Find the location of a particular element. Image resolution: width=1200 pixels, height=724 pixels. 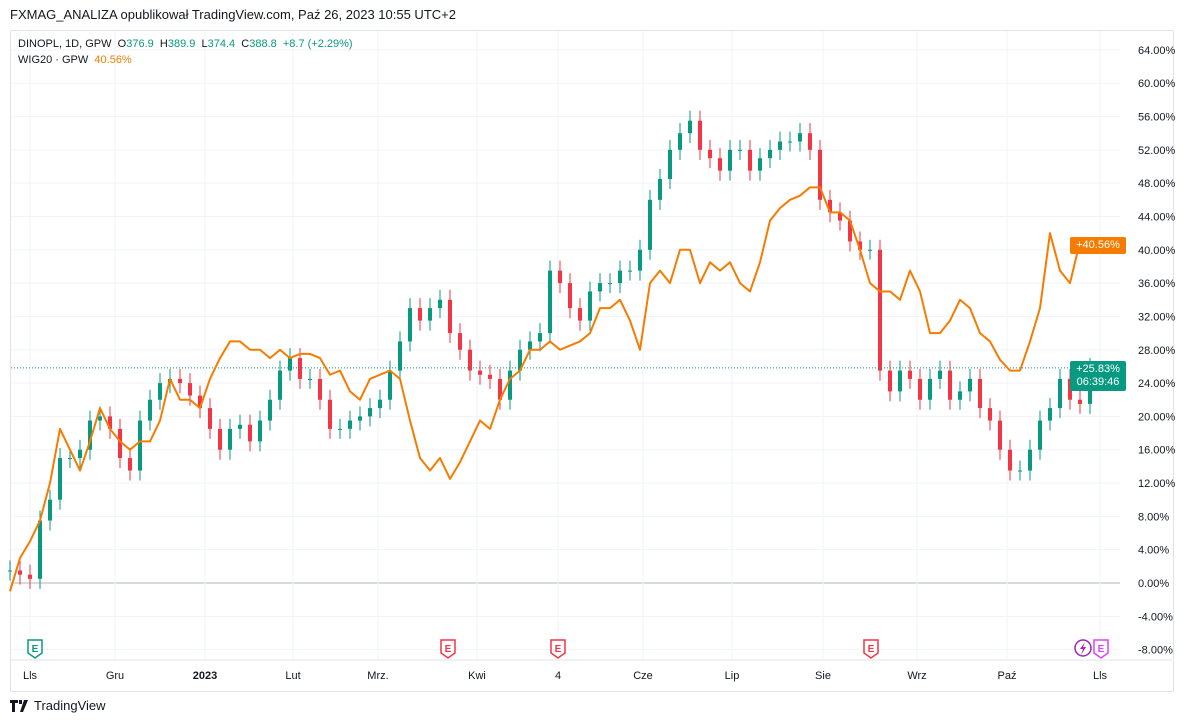

close-label: C is located at coordinates (245, 44).